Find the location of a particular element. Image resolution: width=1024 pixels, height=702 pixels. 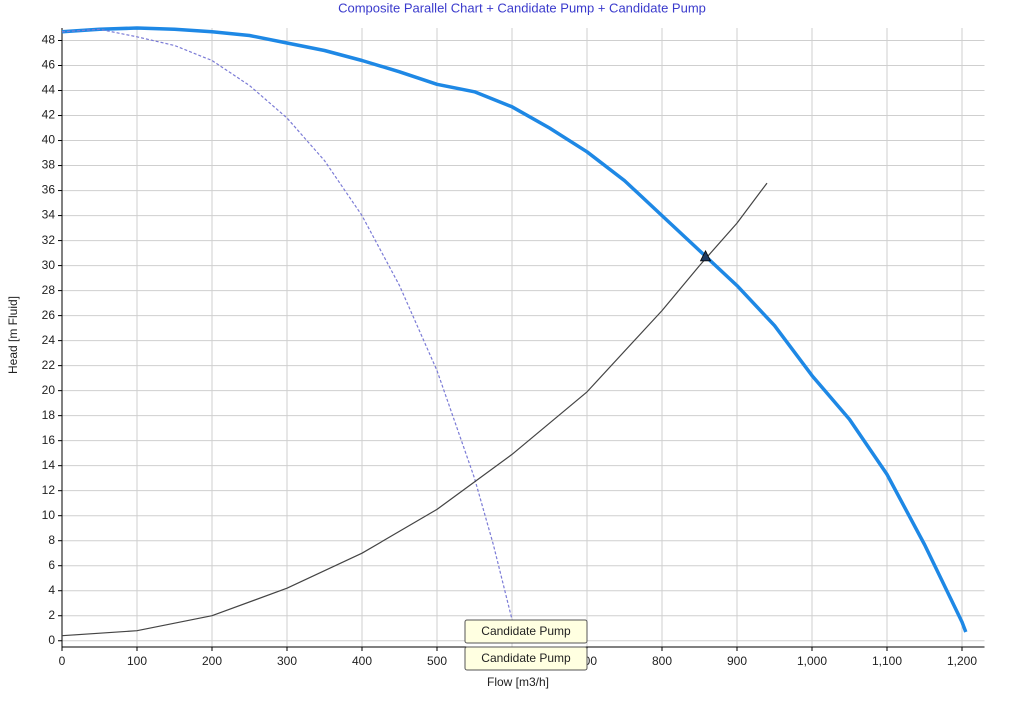

x-tick-label: 500 is located at coordinates (437, 661).